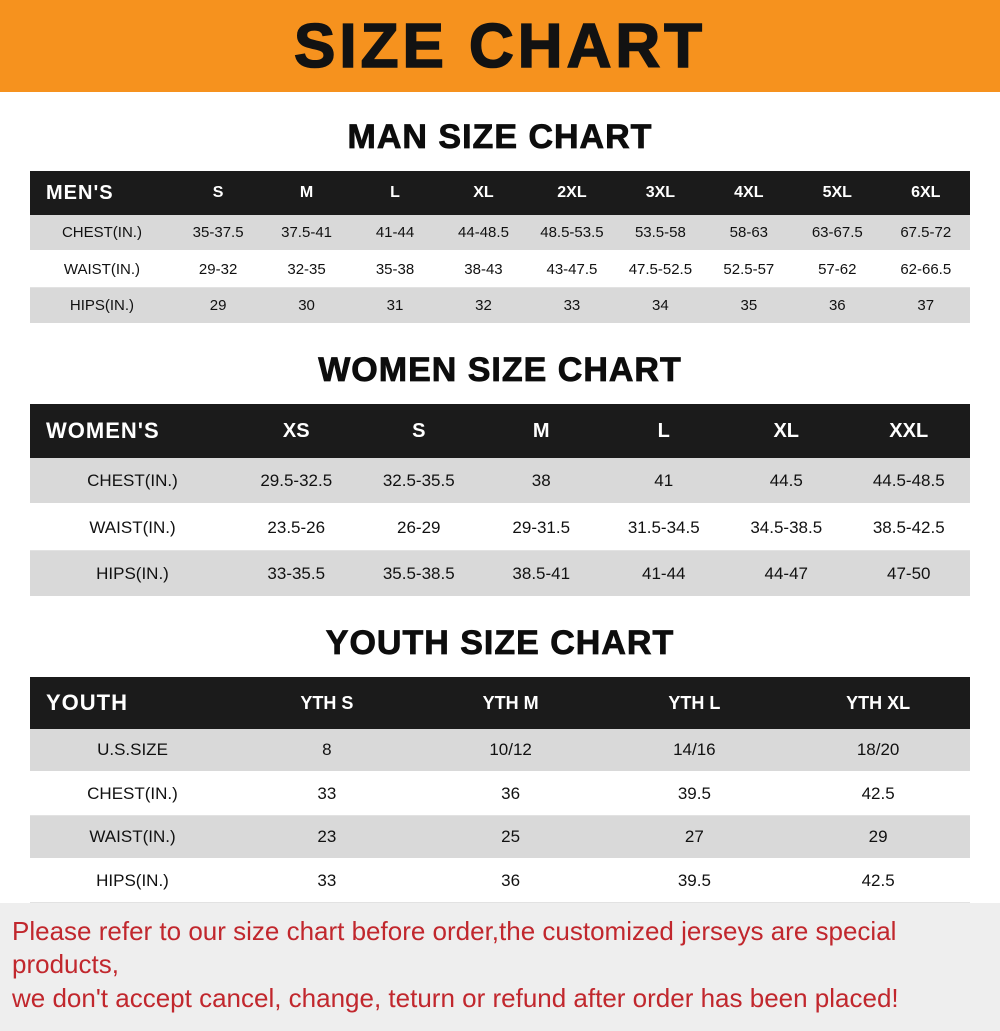 The image size is (1000, 1031). Describe the element at coordinates (926, 232) in the screenshot. I see `size-value: 67.5-72` at that location.